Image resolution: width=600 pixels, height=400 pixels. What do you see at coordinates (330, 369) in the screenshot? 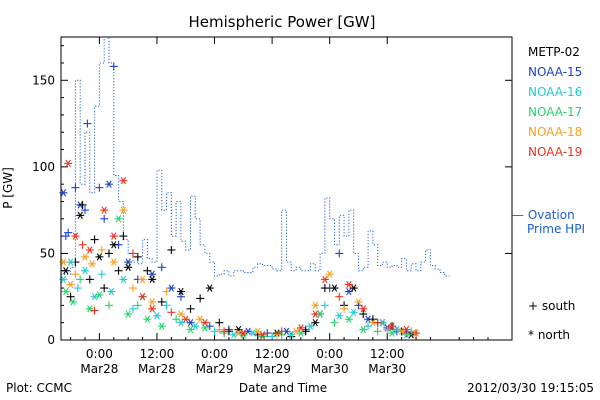
I see `x-tick-date-label: Mar30` at bounding box center [330, 369].